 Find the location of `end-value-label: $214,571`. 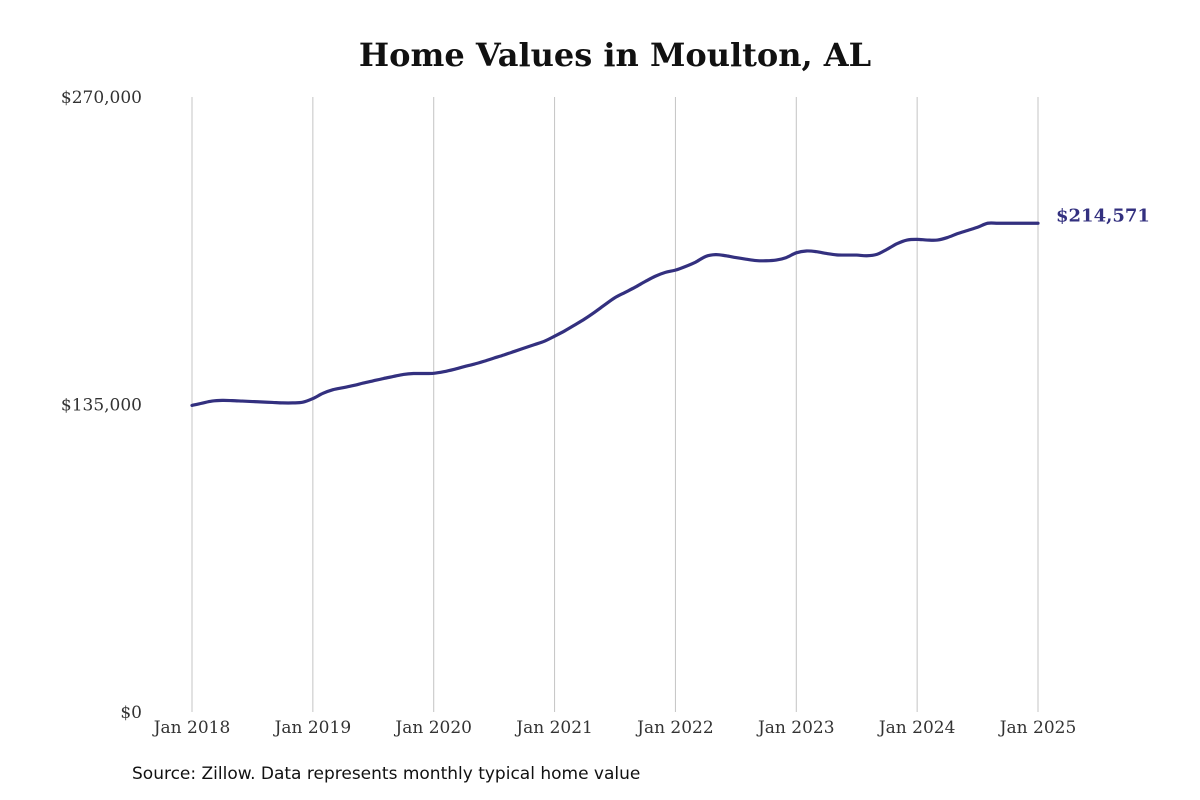

end-value-label: $214,571 is located at coordinates (1103, 215).